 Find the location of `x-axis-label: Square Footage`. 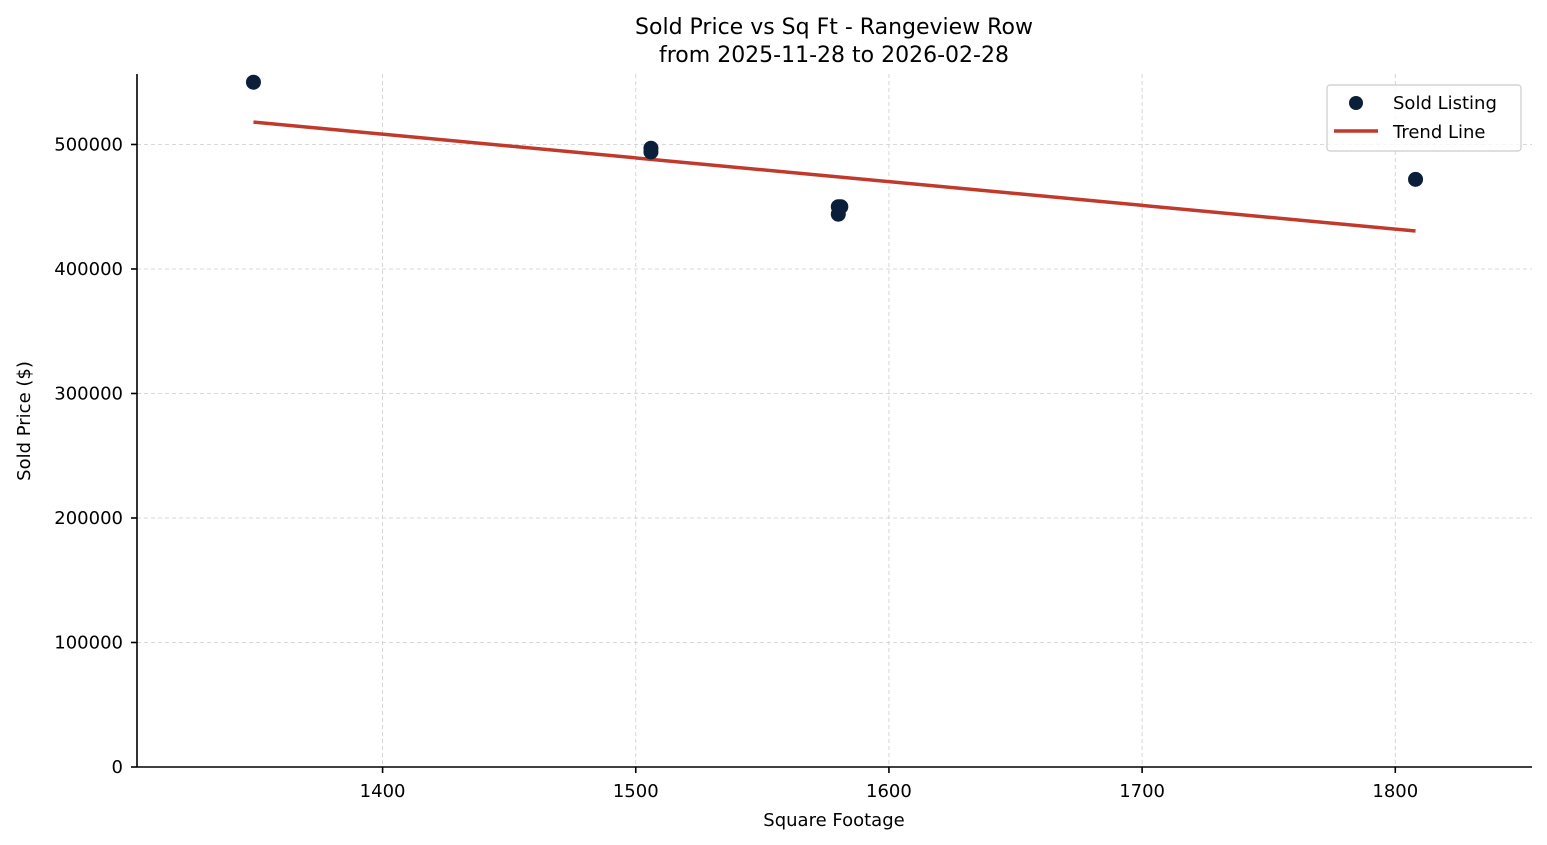

x-axis-label: Square Footage is located at coordinates (833, 820).